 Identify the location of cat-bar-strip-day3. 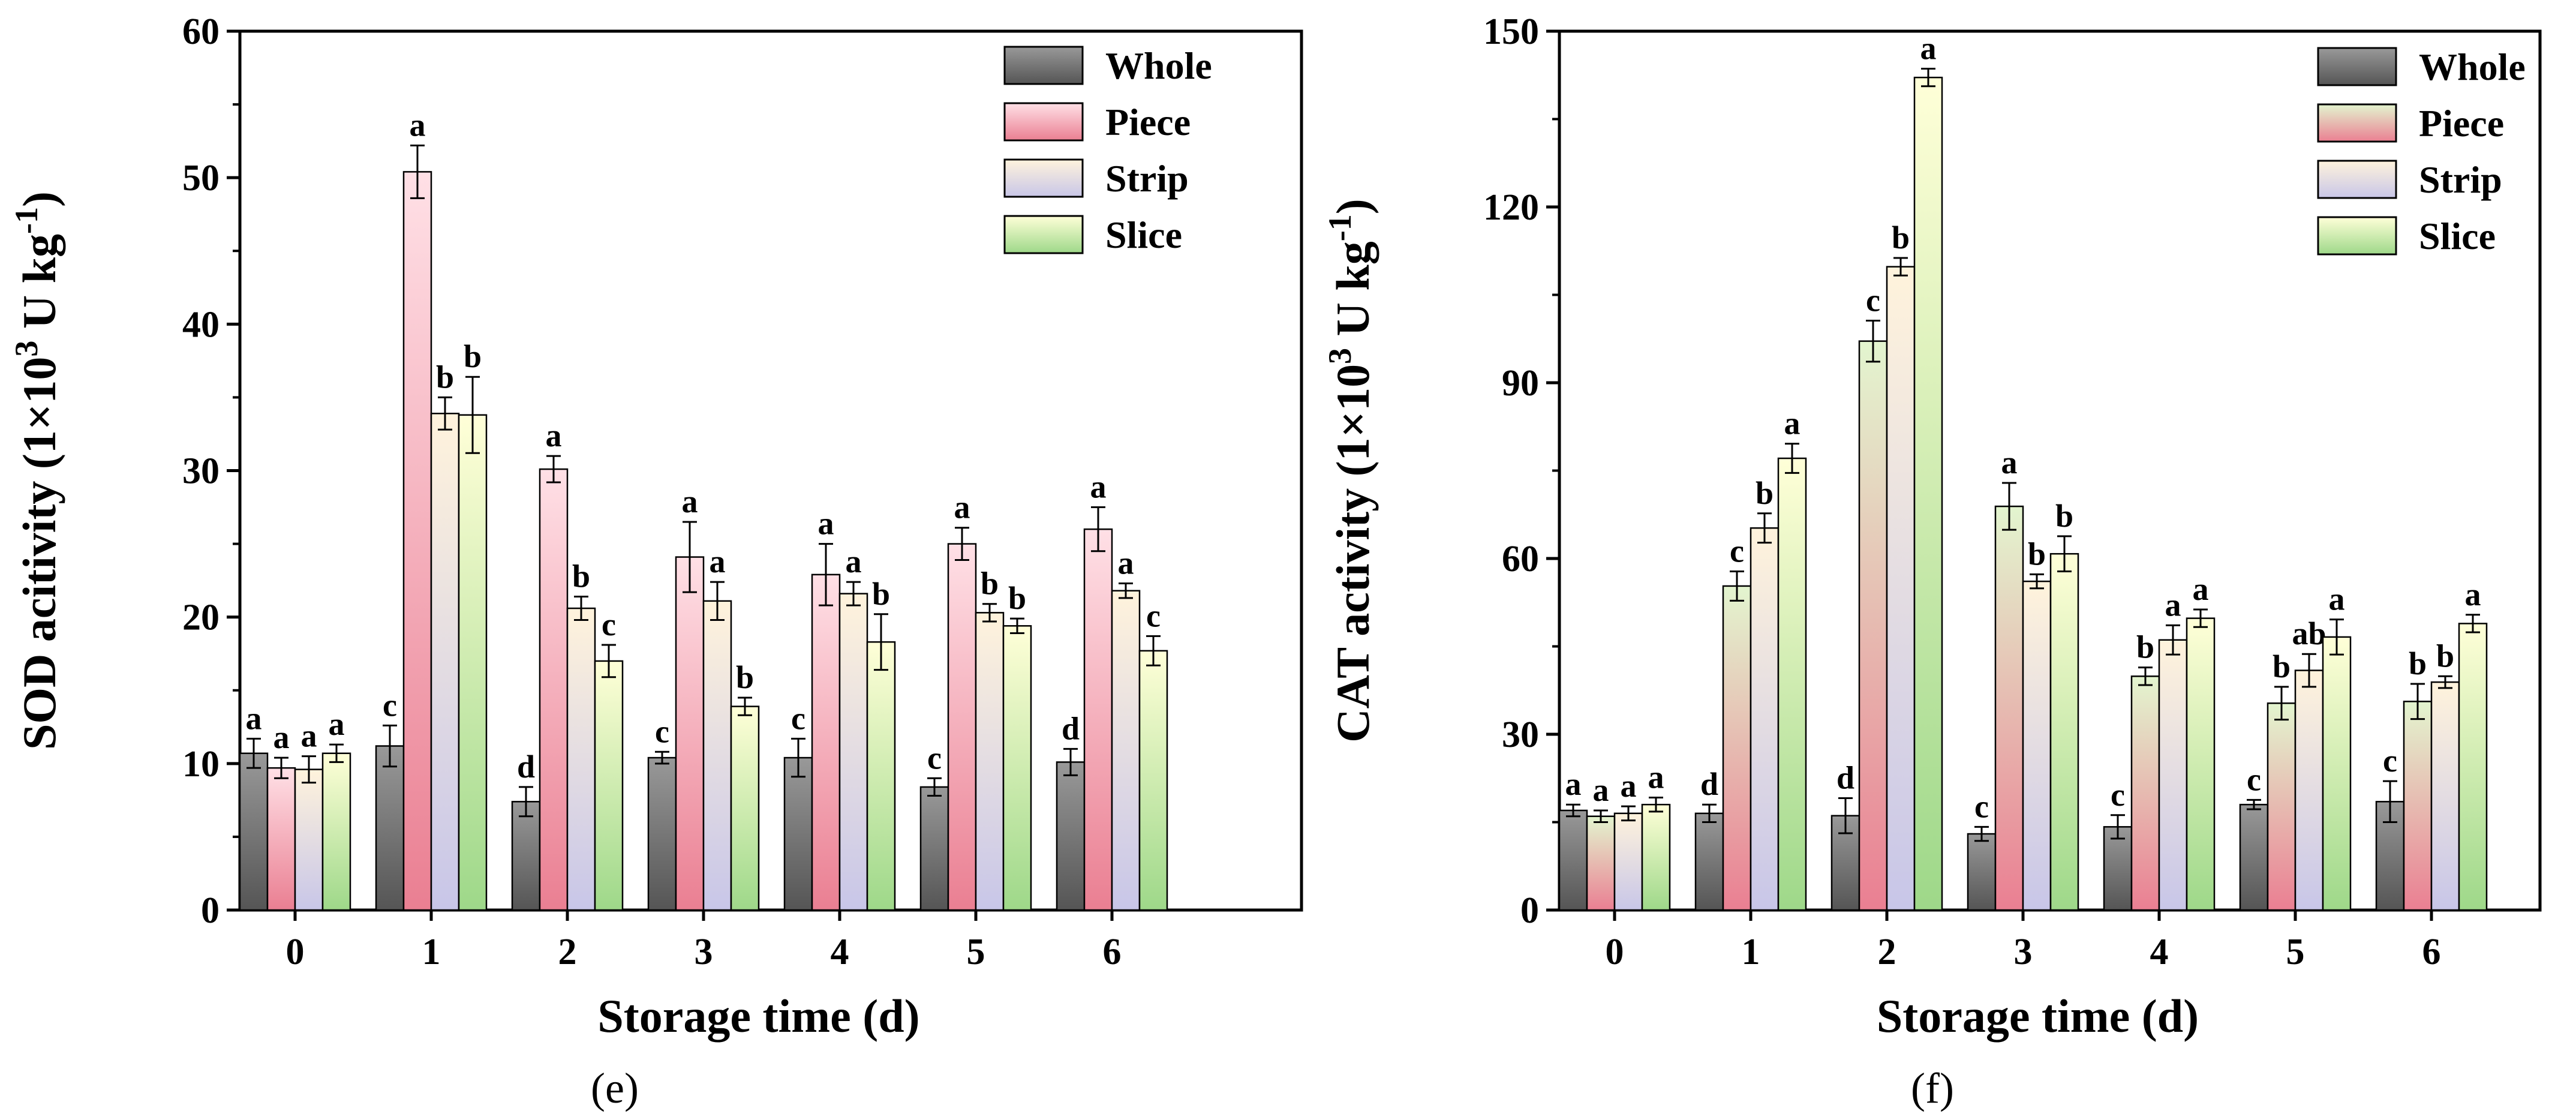
(2037, 745).